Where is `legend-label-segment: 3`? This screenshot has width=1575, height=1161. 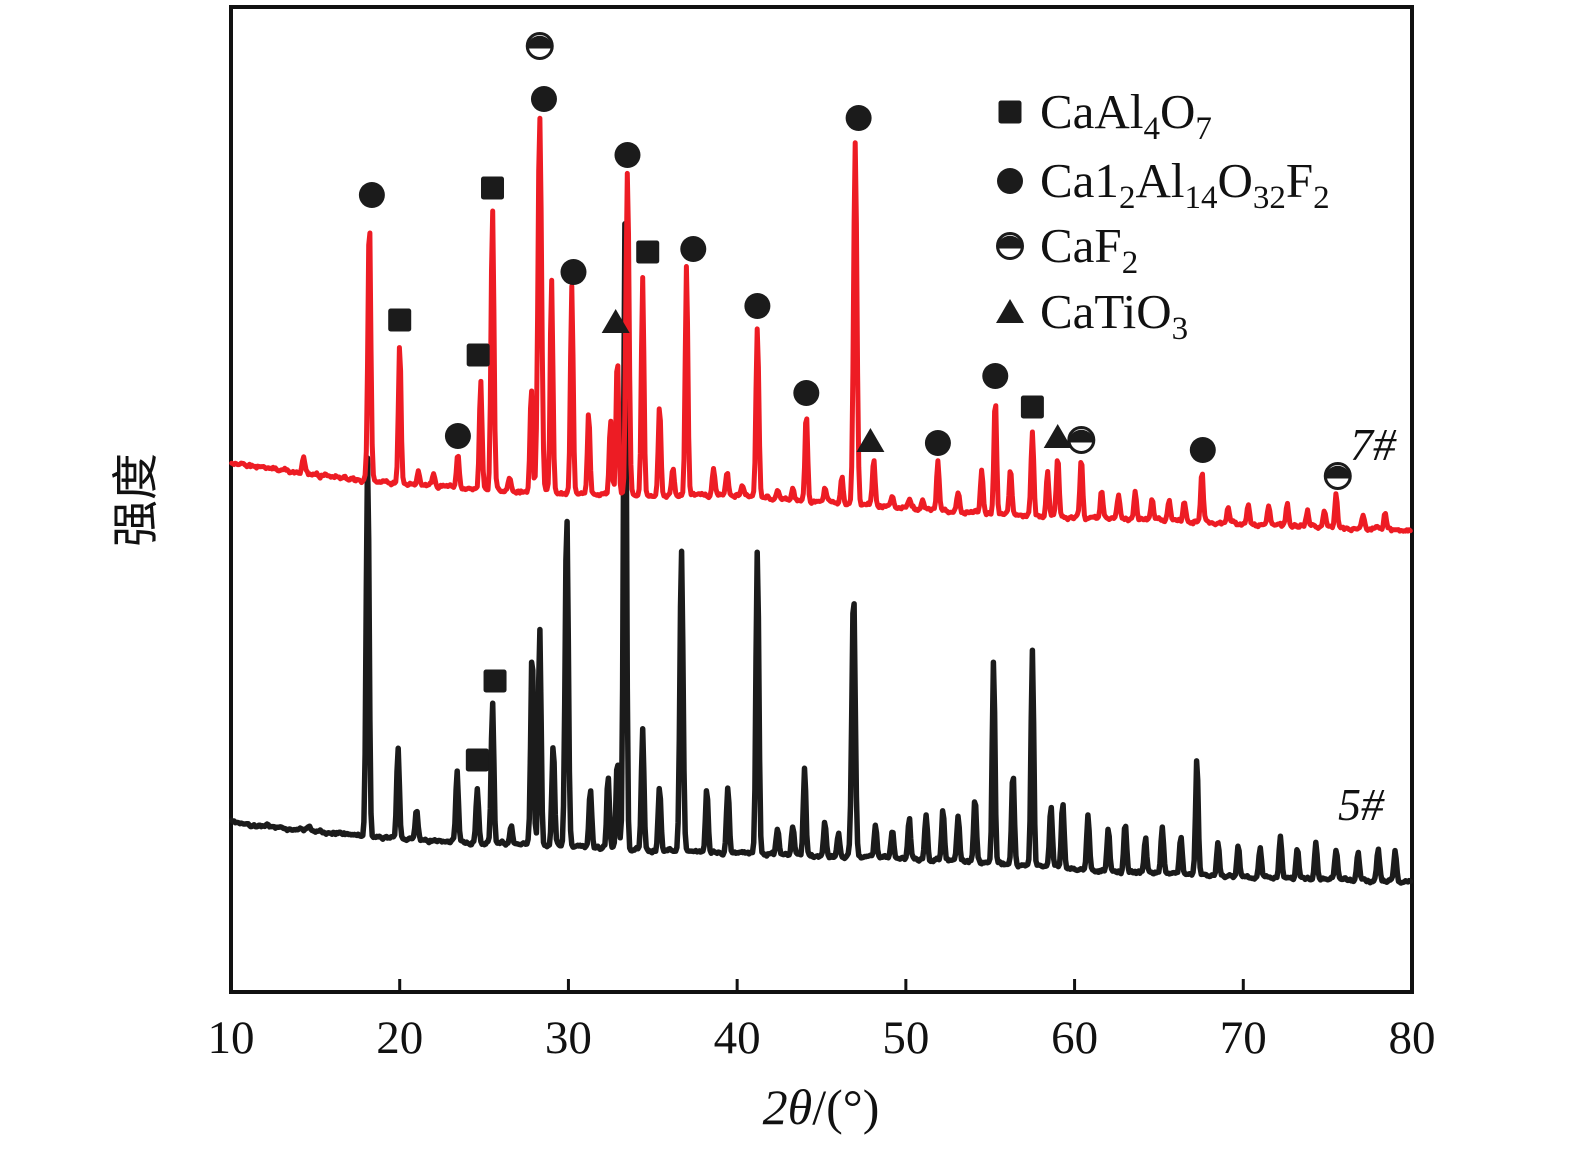
legend-label-segment: 3 is located at coordinates (1180, 329).